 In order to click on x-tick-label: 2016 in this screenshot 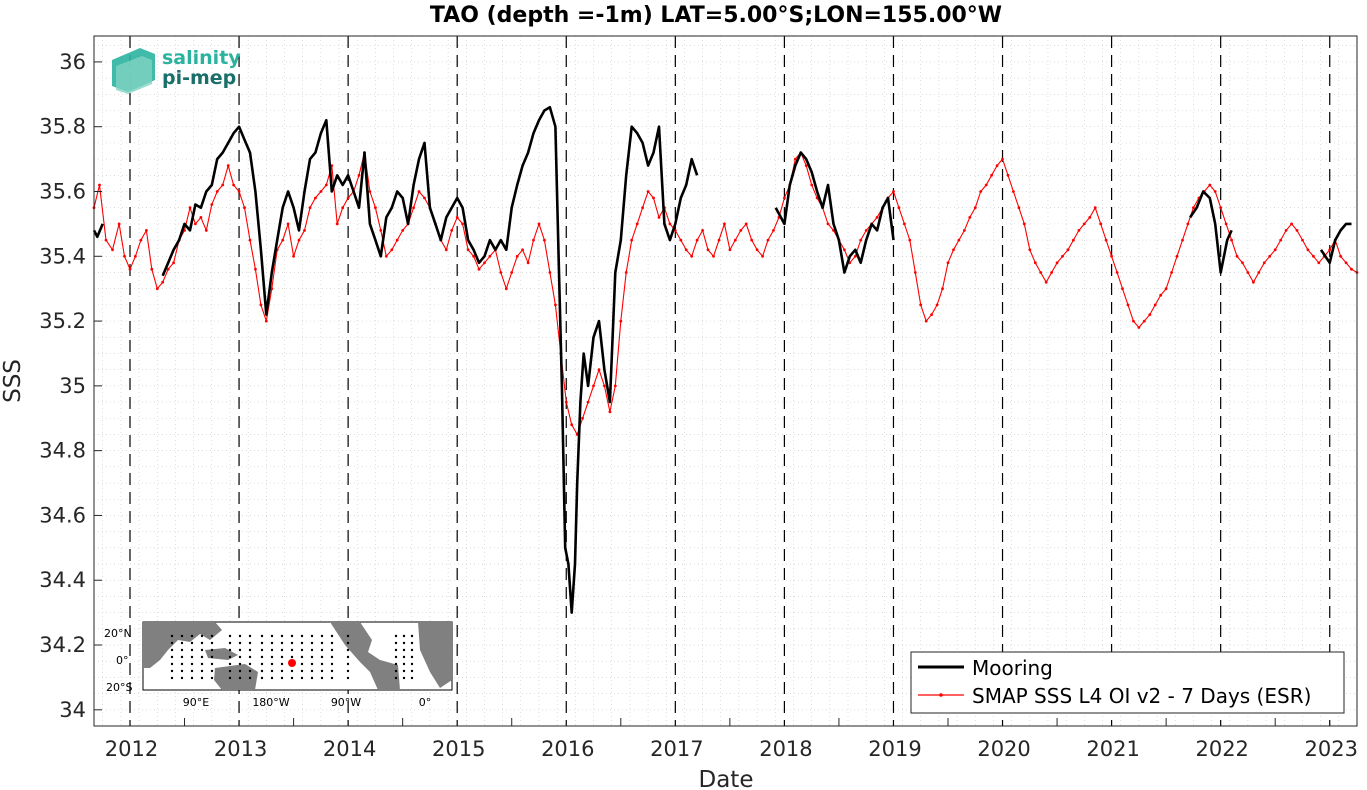, I will do `click(567, 749)`.